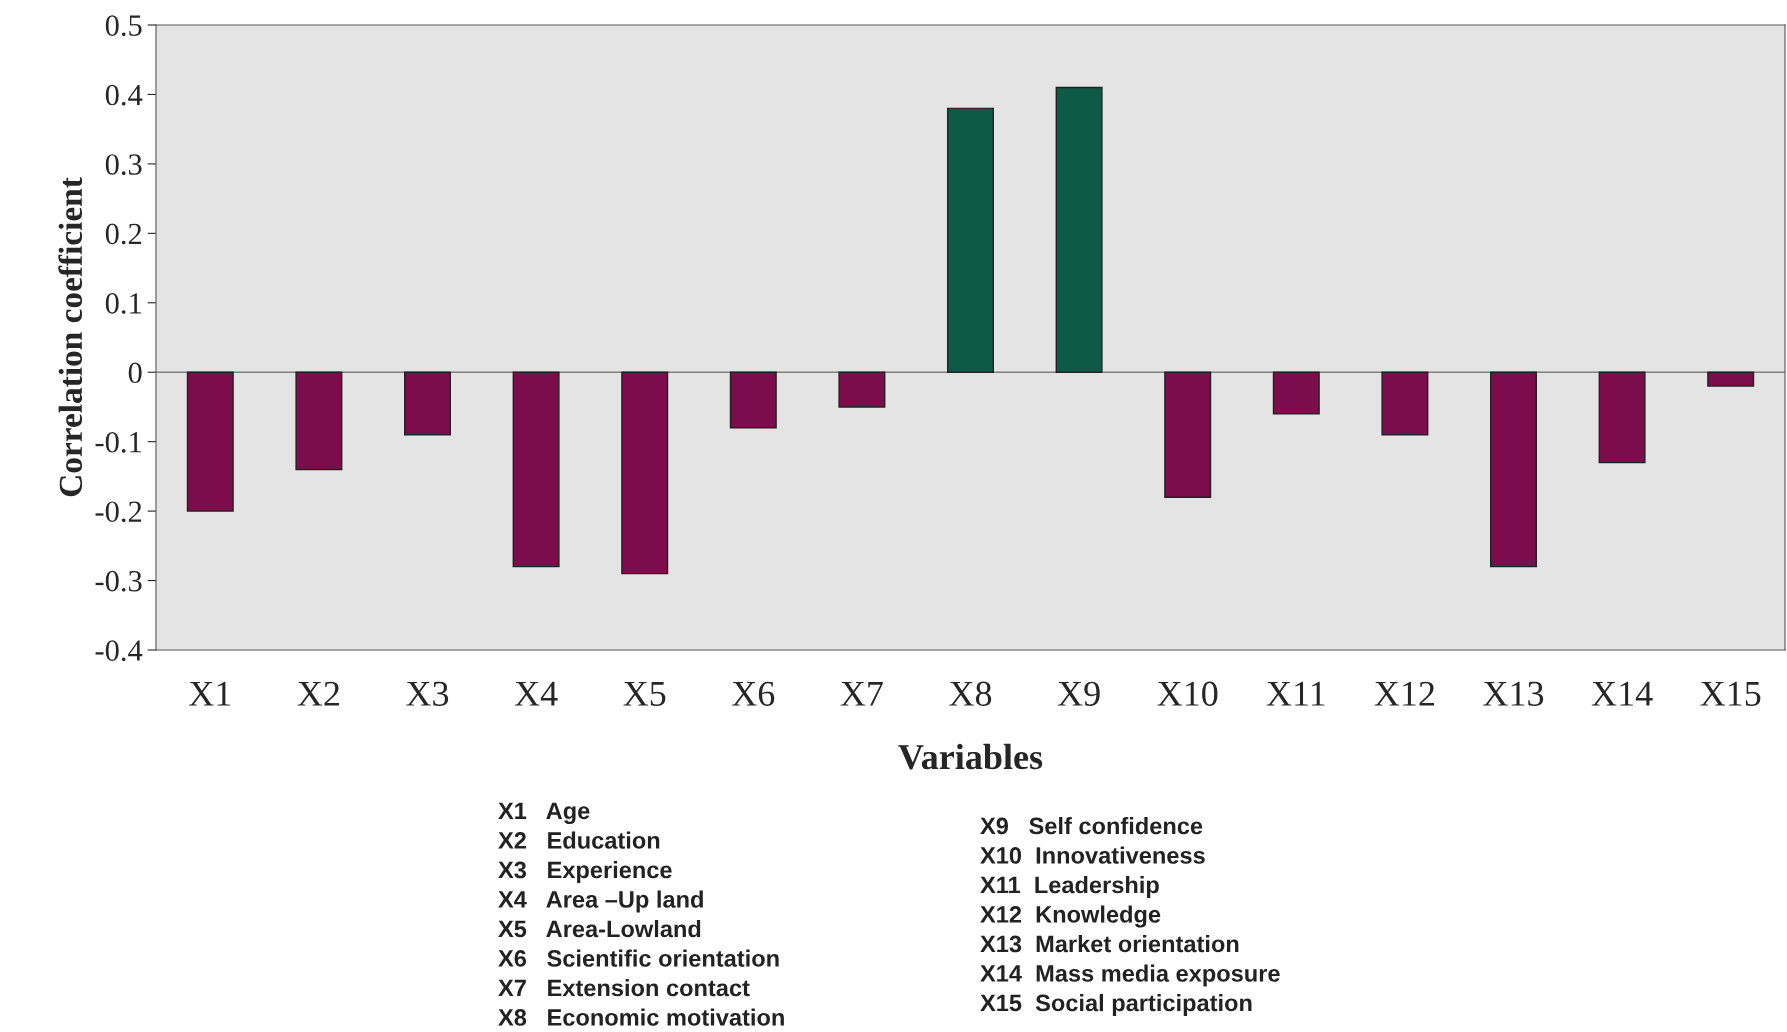  I want to click on x-tick-label: X3, so click(427, 693).